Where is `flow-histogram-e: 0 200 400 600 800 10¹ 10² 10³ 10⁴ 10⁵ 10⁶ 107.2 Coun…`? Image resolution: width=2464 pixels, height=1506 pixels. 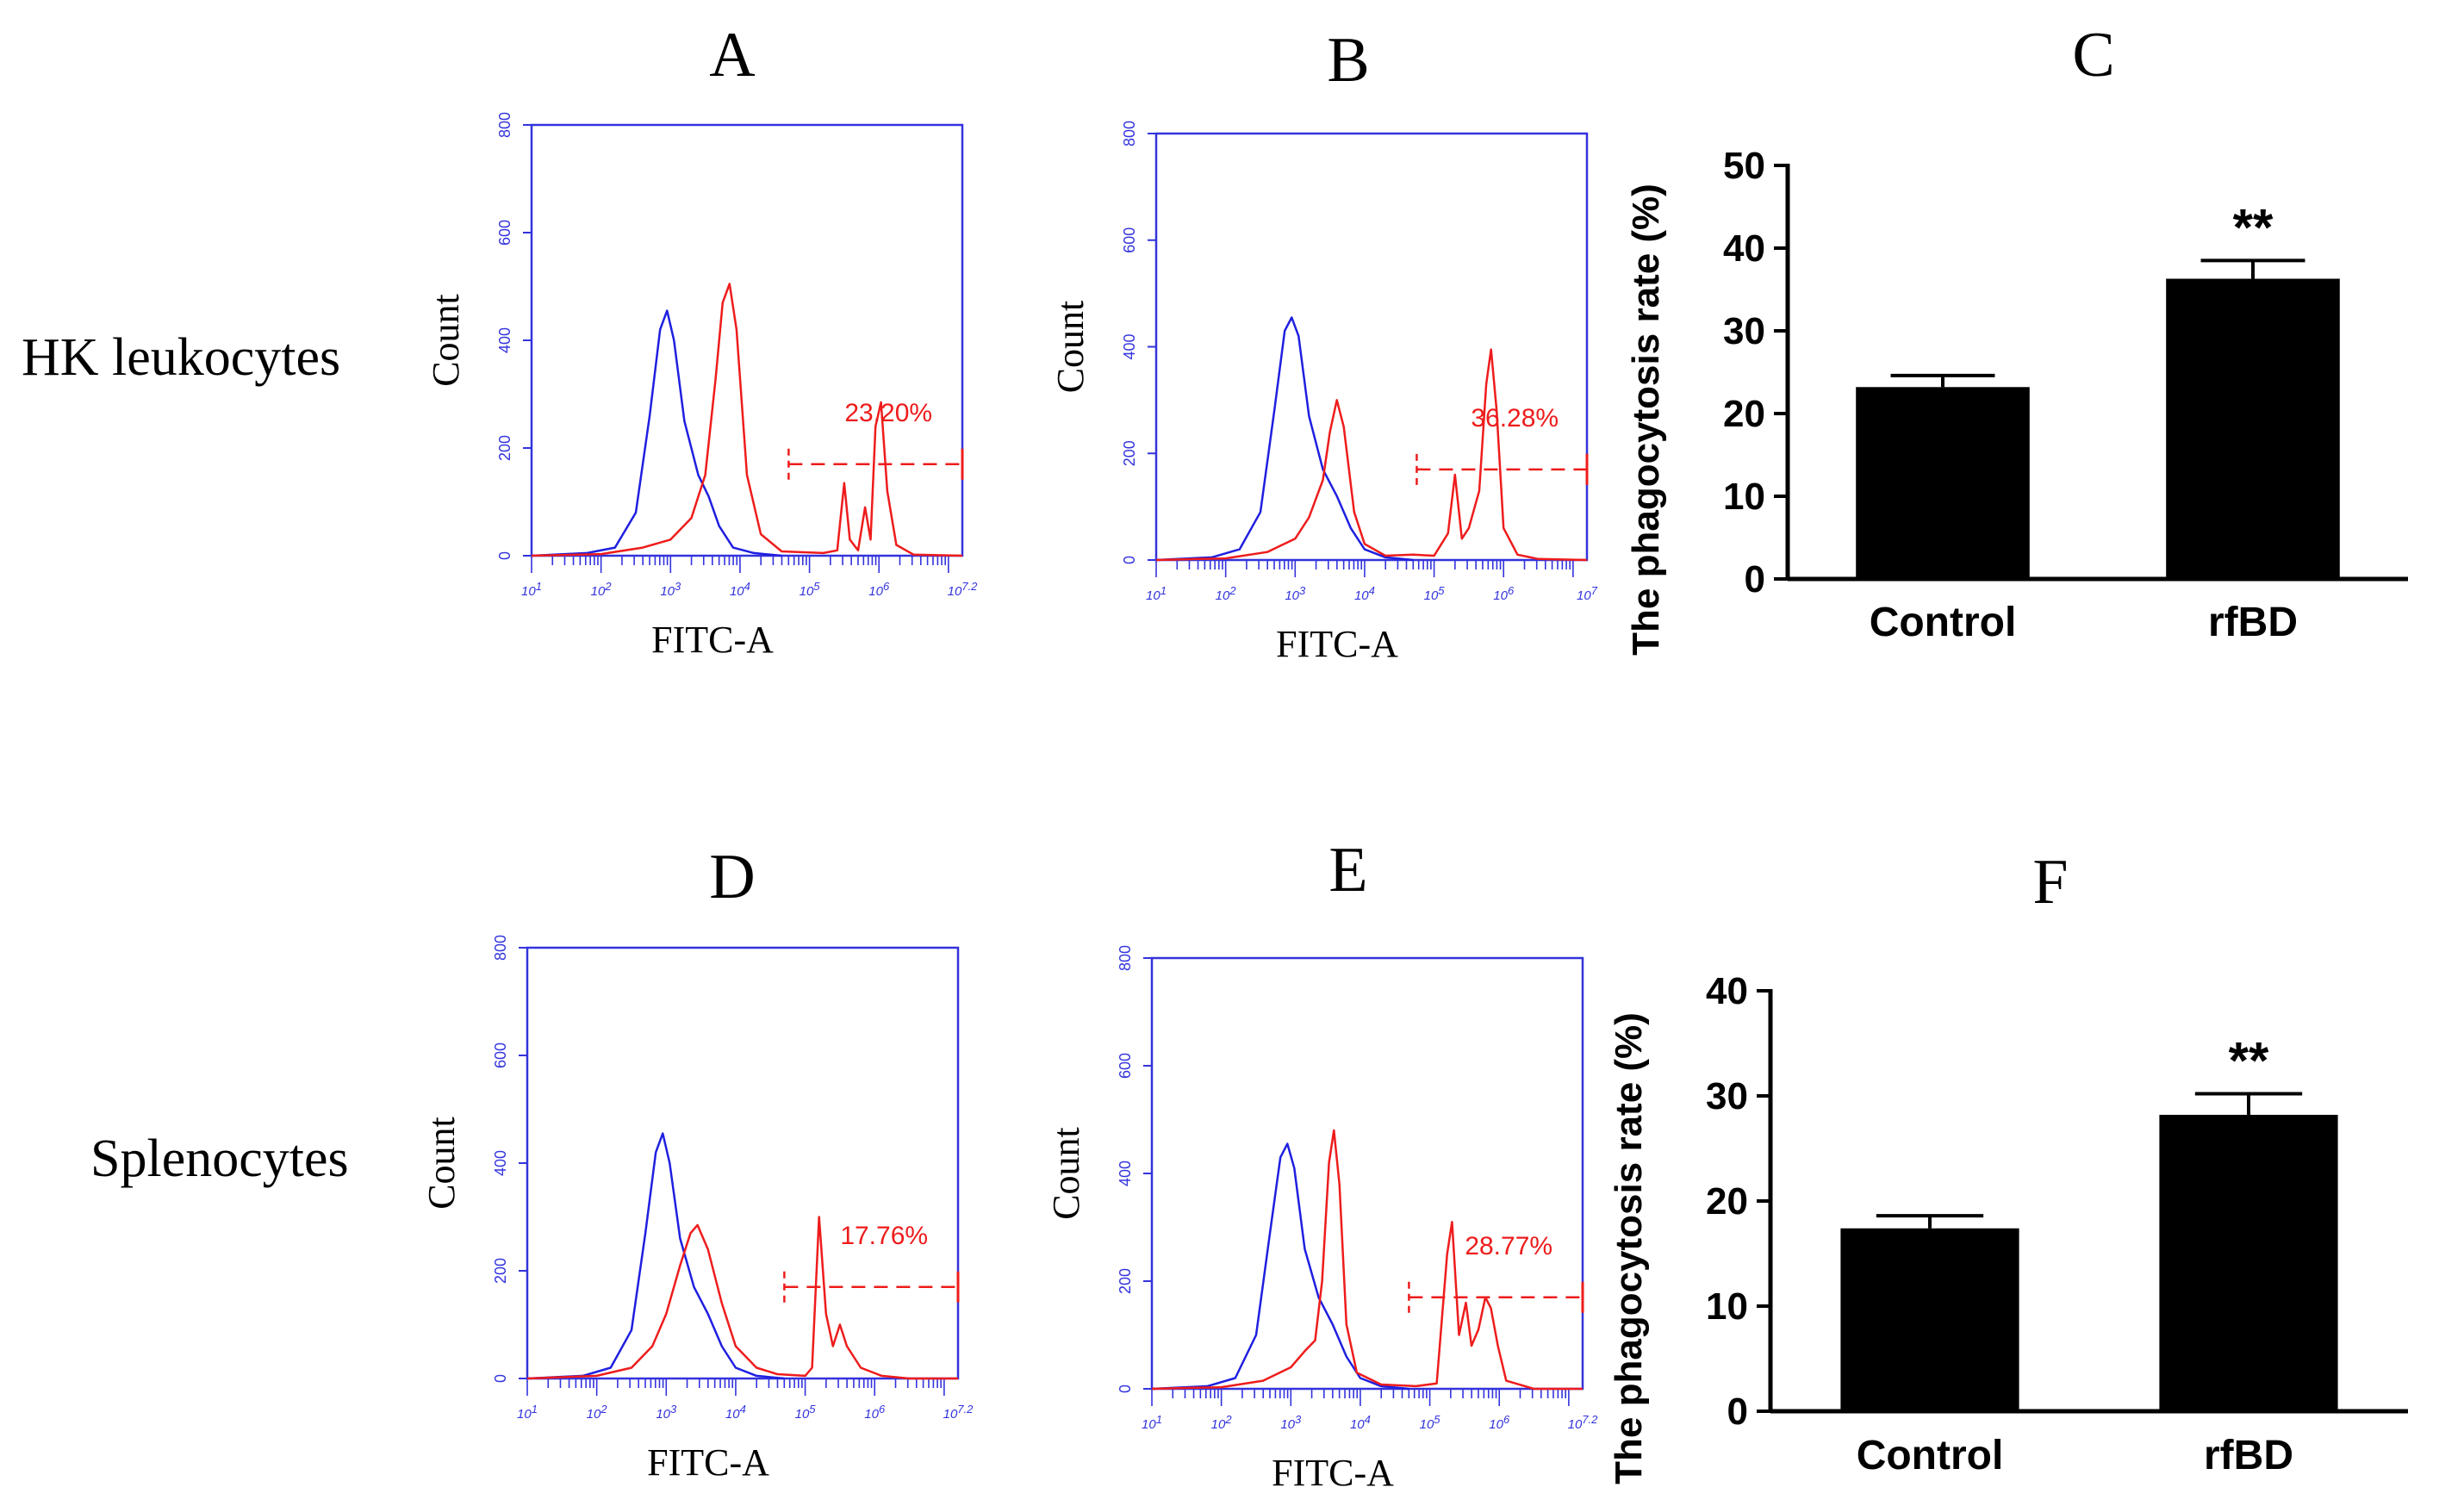
flow-histogram-e: 0 200 400 600 800 10¹ 10² 10³ 10⁴ 10⁵ 10⁶ 107.2 Coun… is located at coordinates (1322, 1219).